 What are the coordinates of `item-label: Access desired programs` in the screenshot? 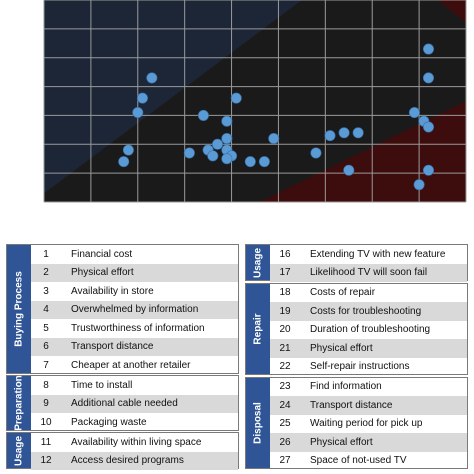 It's located at (127, 461).